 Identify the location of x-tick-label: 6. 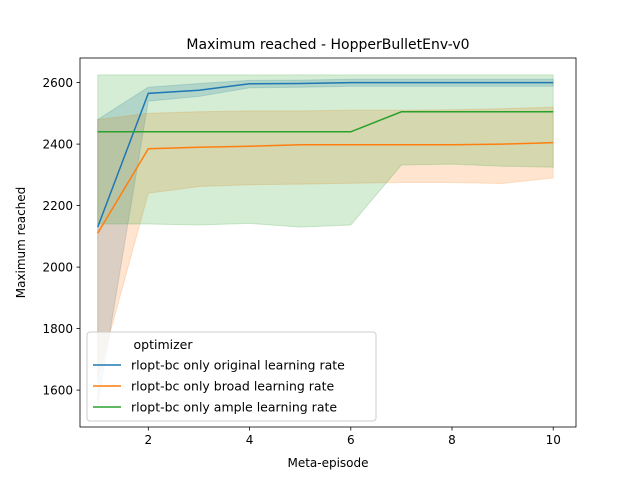
(351, 440).